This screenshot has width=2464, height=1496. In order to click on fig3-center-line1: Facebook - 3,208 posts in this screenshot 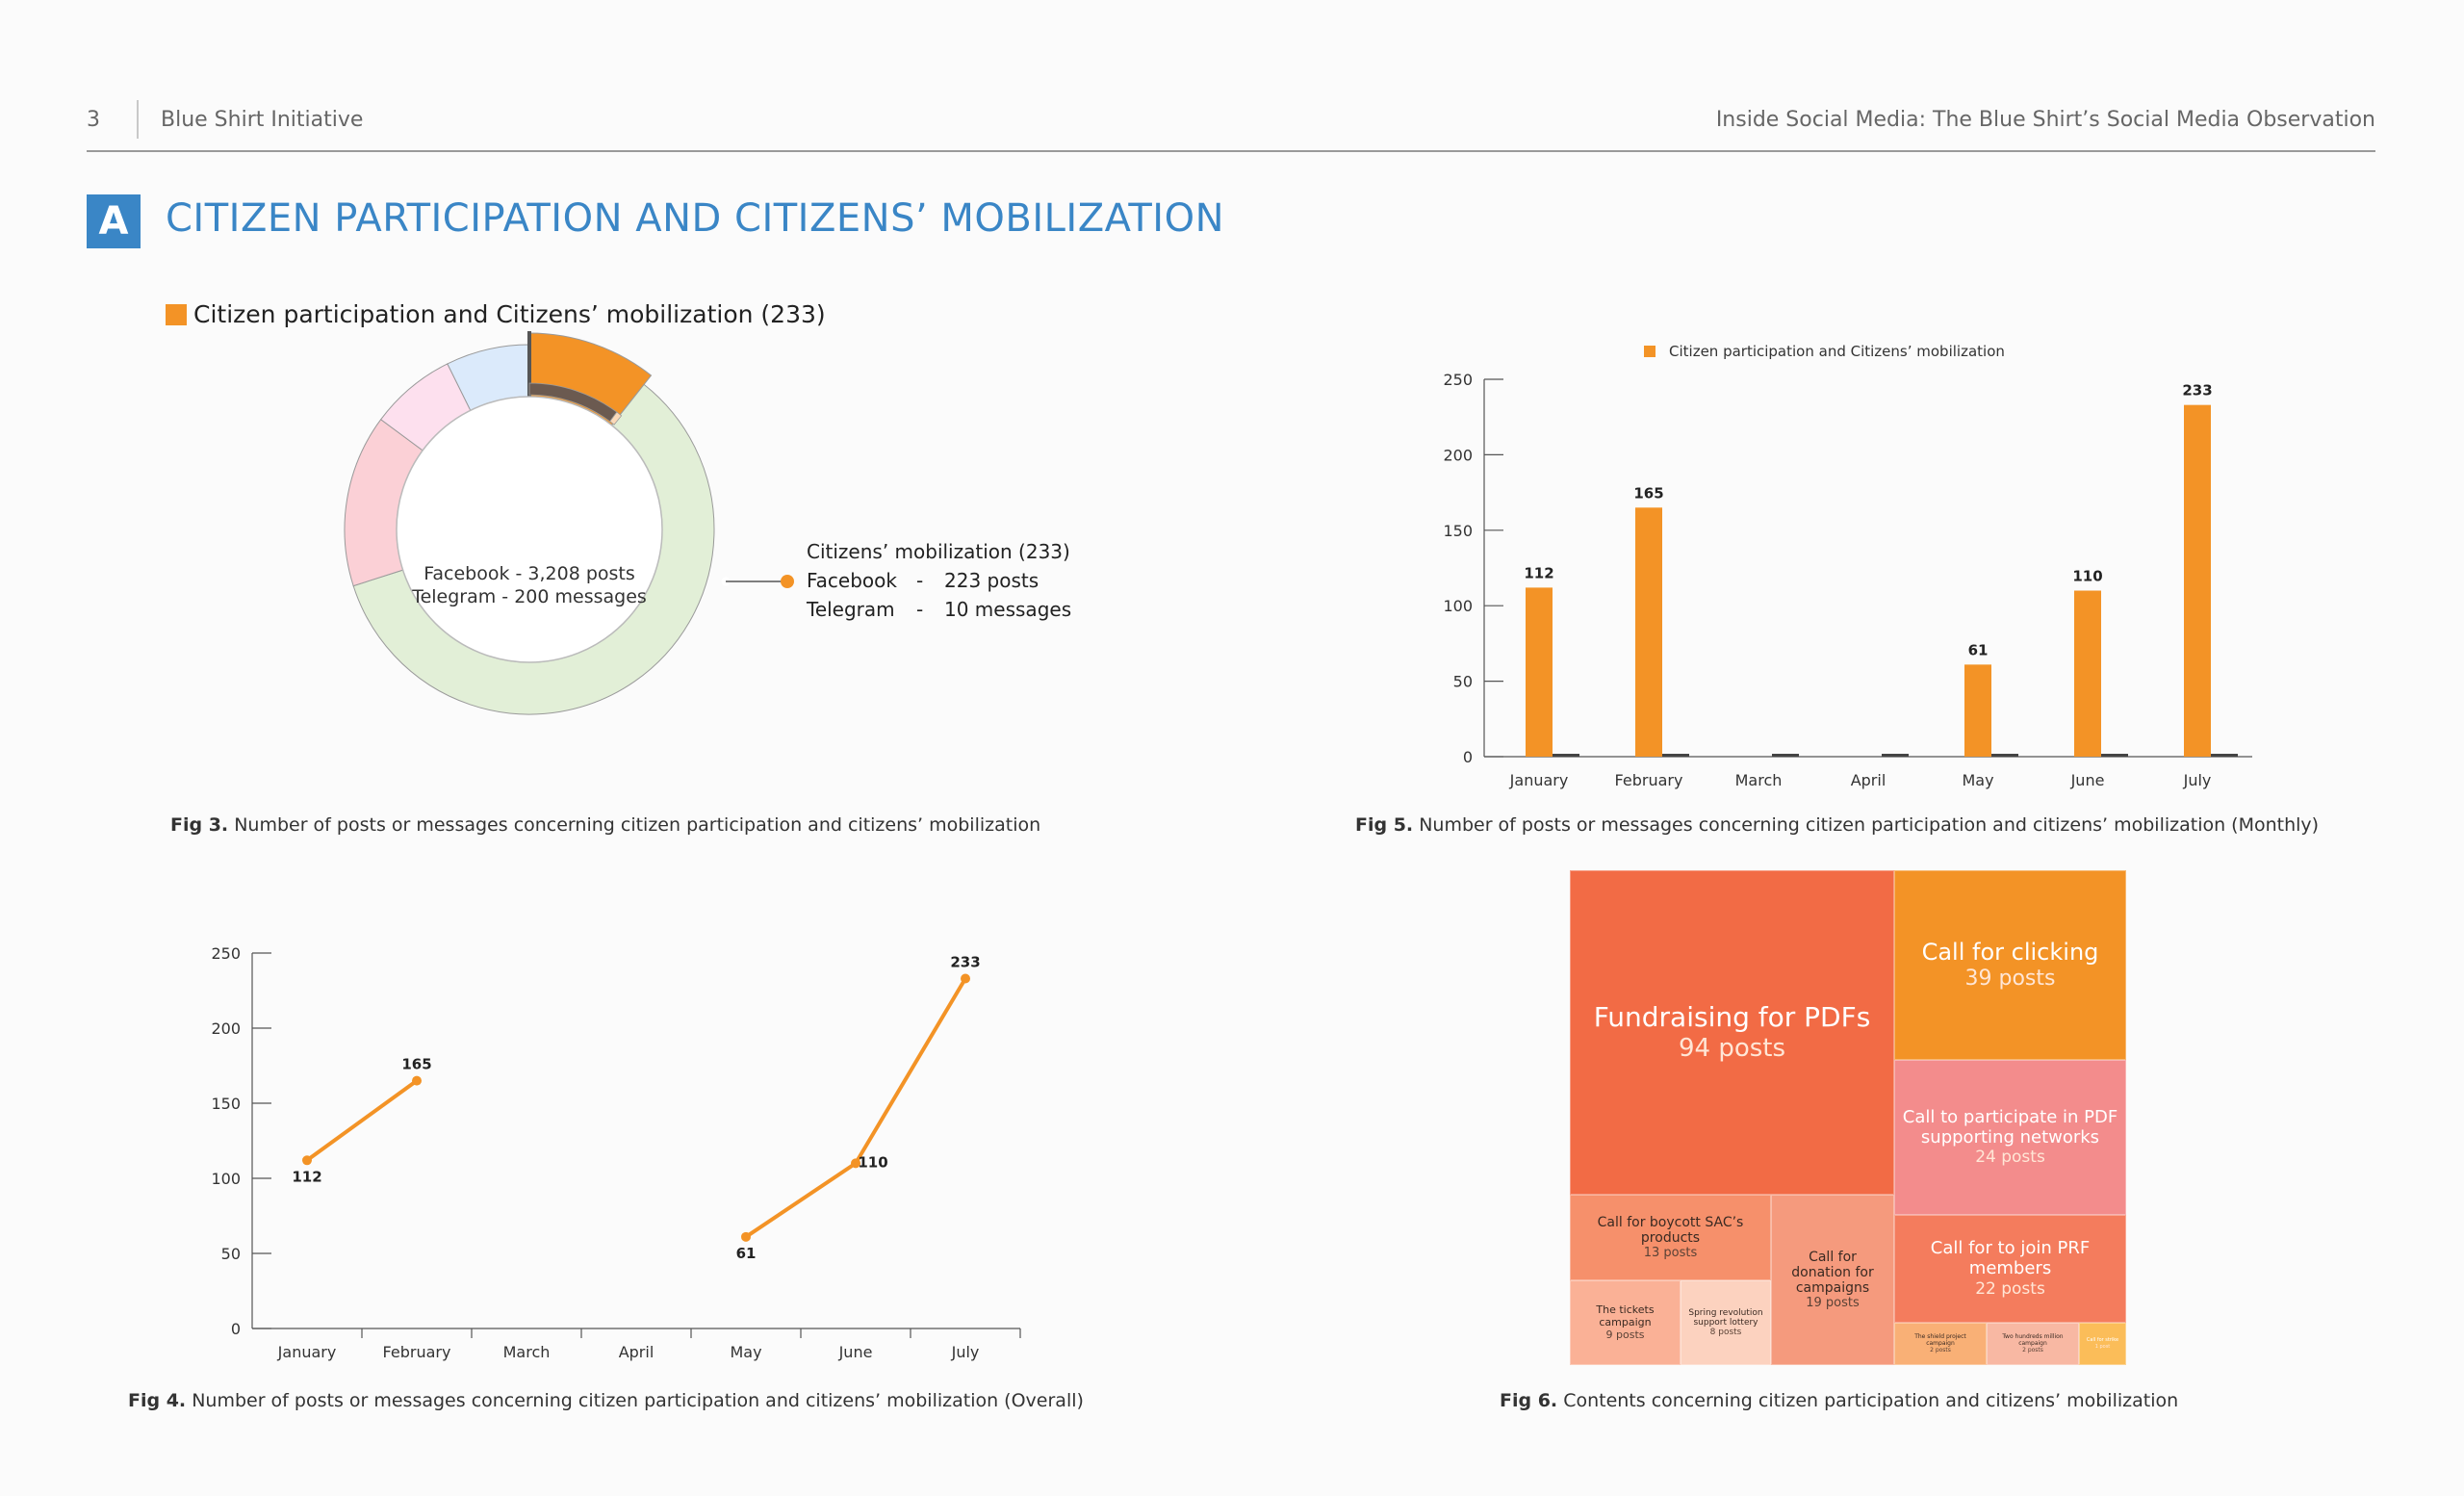, I will do `click(529, 573)`.